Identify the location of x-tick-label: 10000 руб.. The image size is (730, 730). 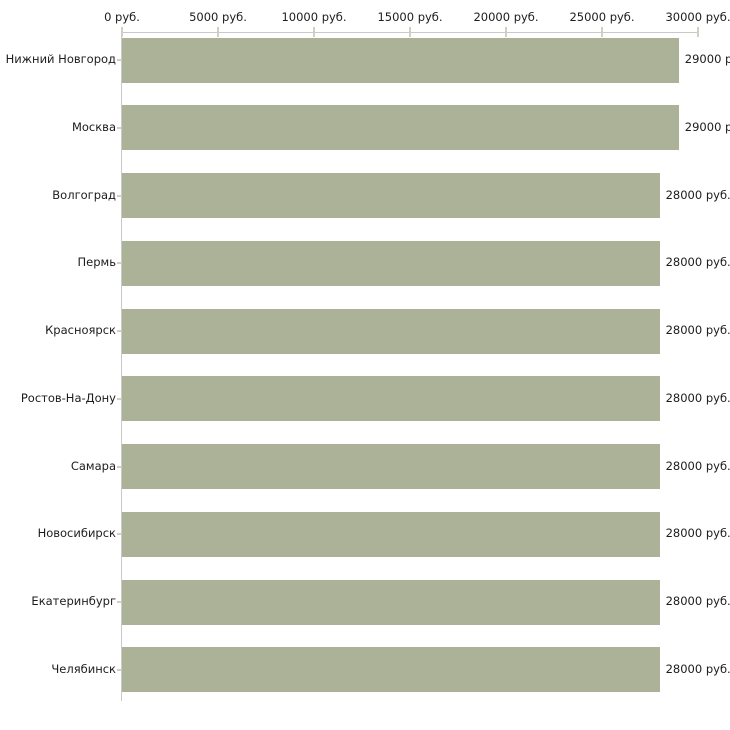
(314, 17).